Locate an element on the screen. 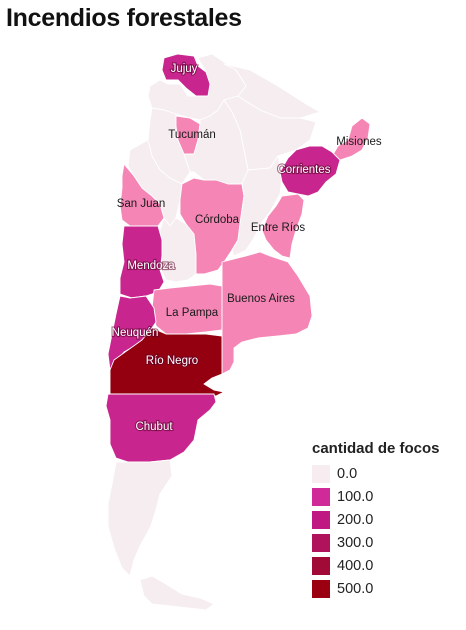  map-title: Incendios forestales is located at coordinates (124, 18).